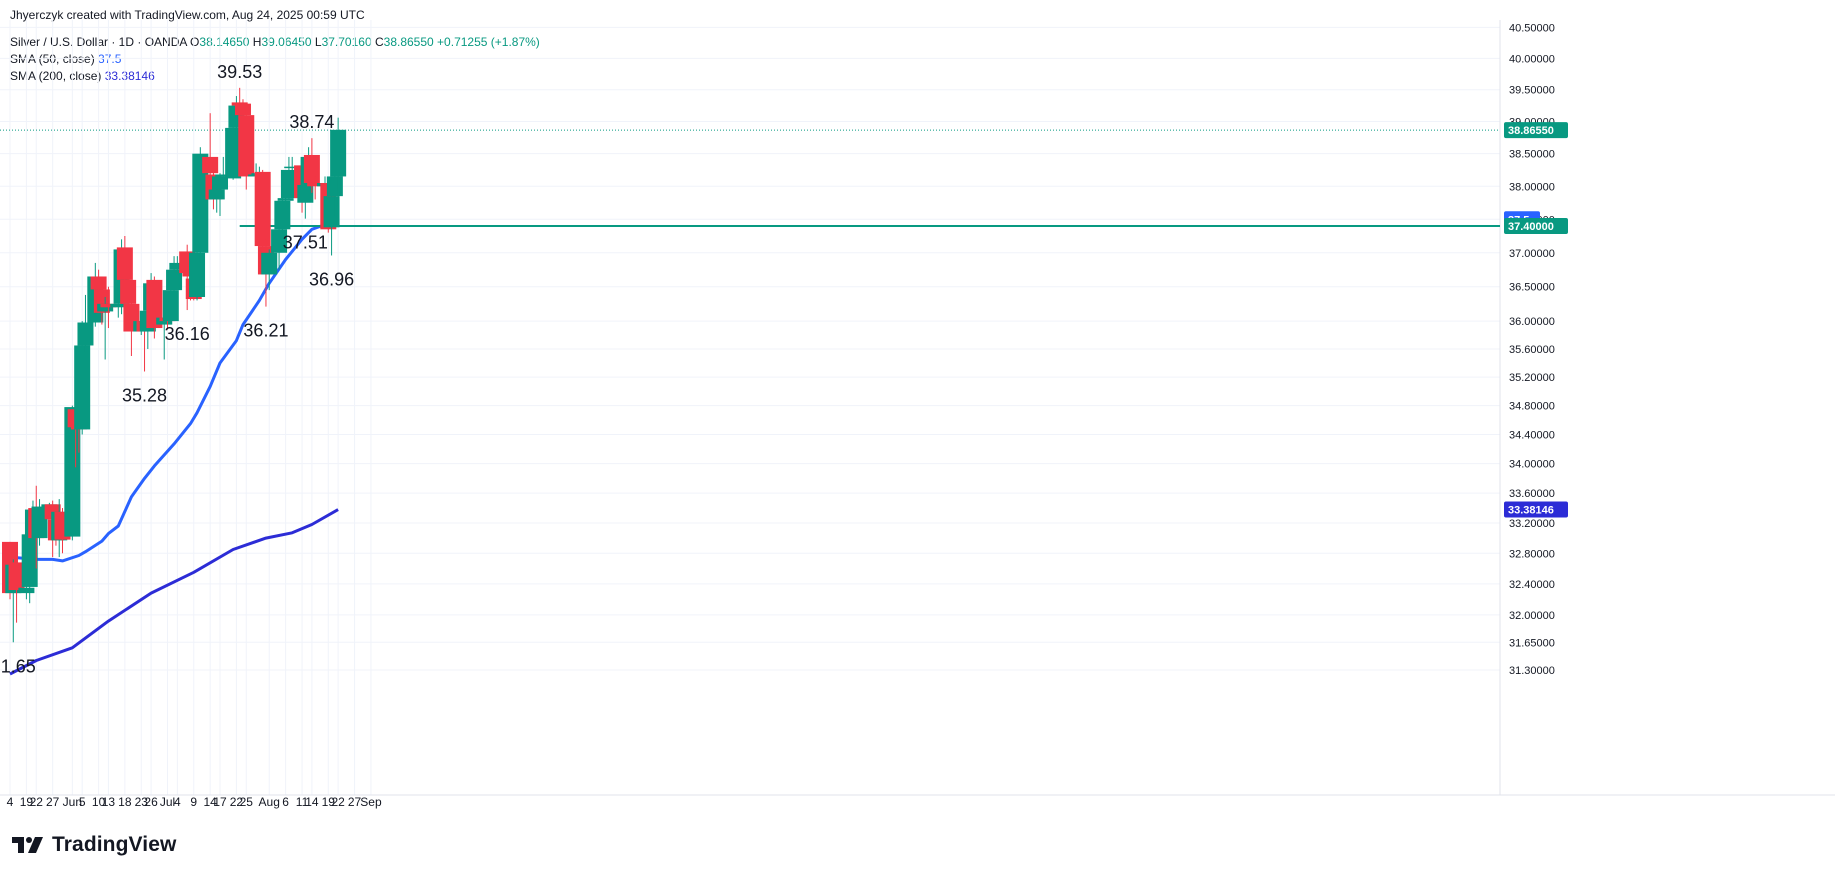  I want to click on annotations: 31.65 35.28 36.16 39.53 36.21 38.74 37.51 36.96, so click(177, 369).